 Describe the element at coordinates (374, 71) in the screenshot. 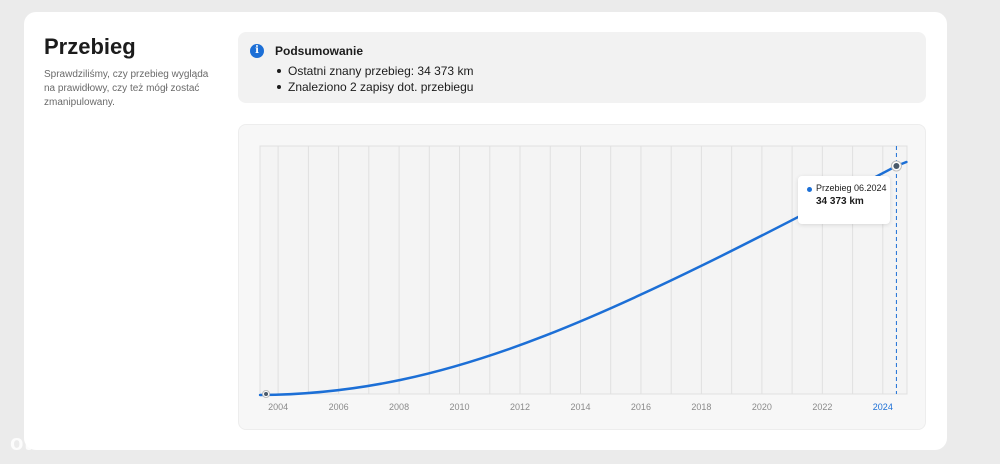

I see `summary-item-last-mileage: Ostatni znany przebieg: 34 373 km` at that location.